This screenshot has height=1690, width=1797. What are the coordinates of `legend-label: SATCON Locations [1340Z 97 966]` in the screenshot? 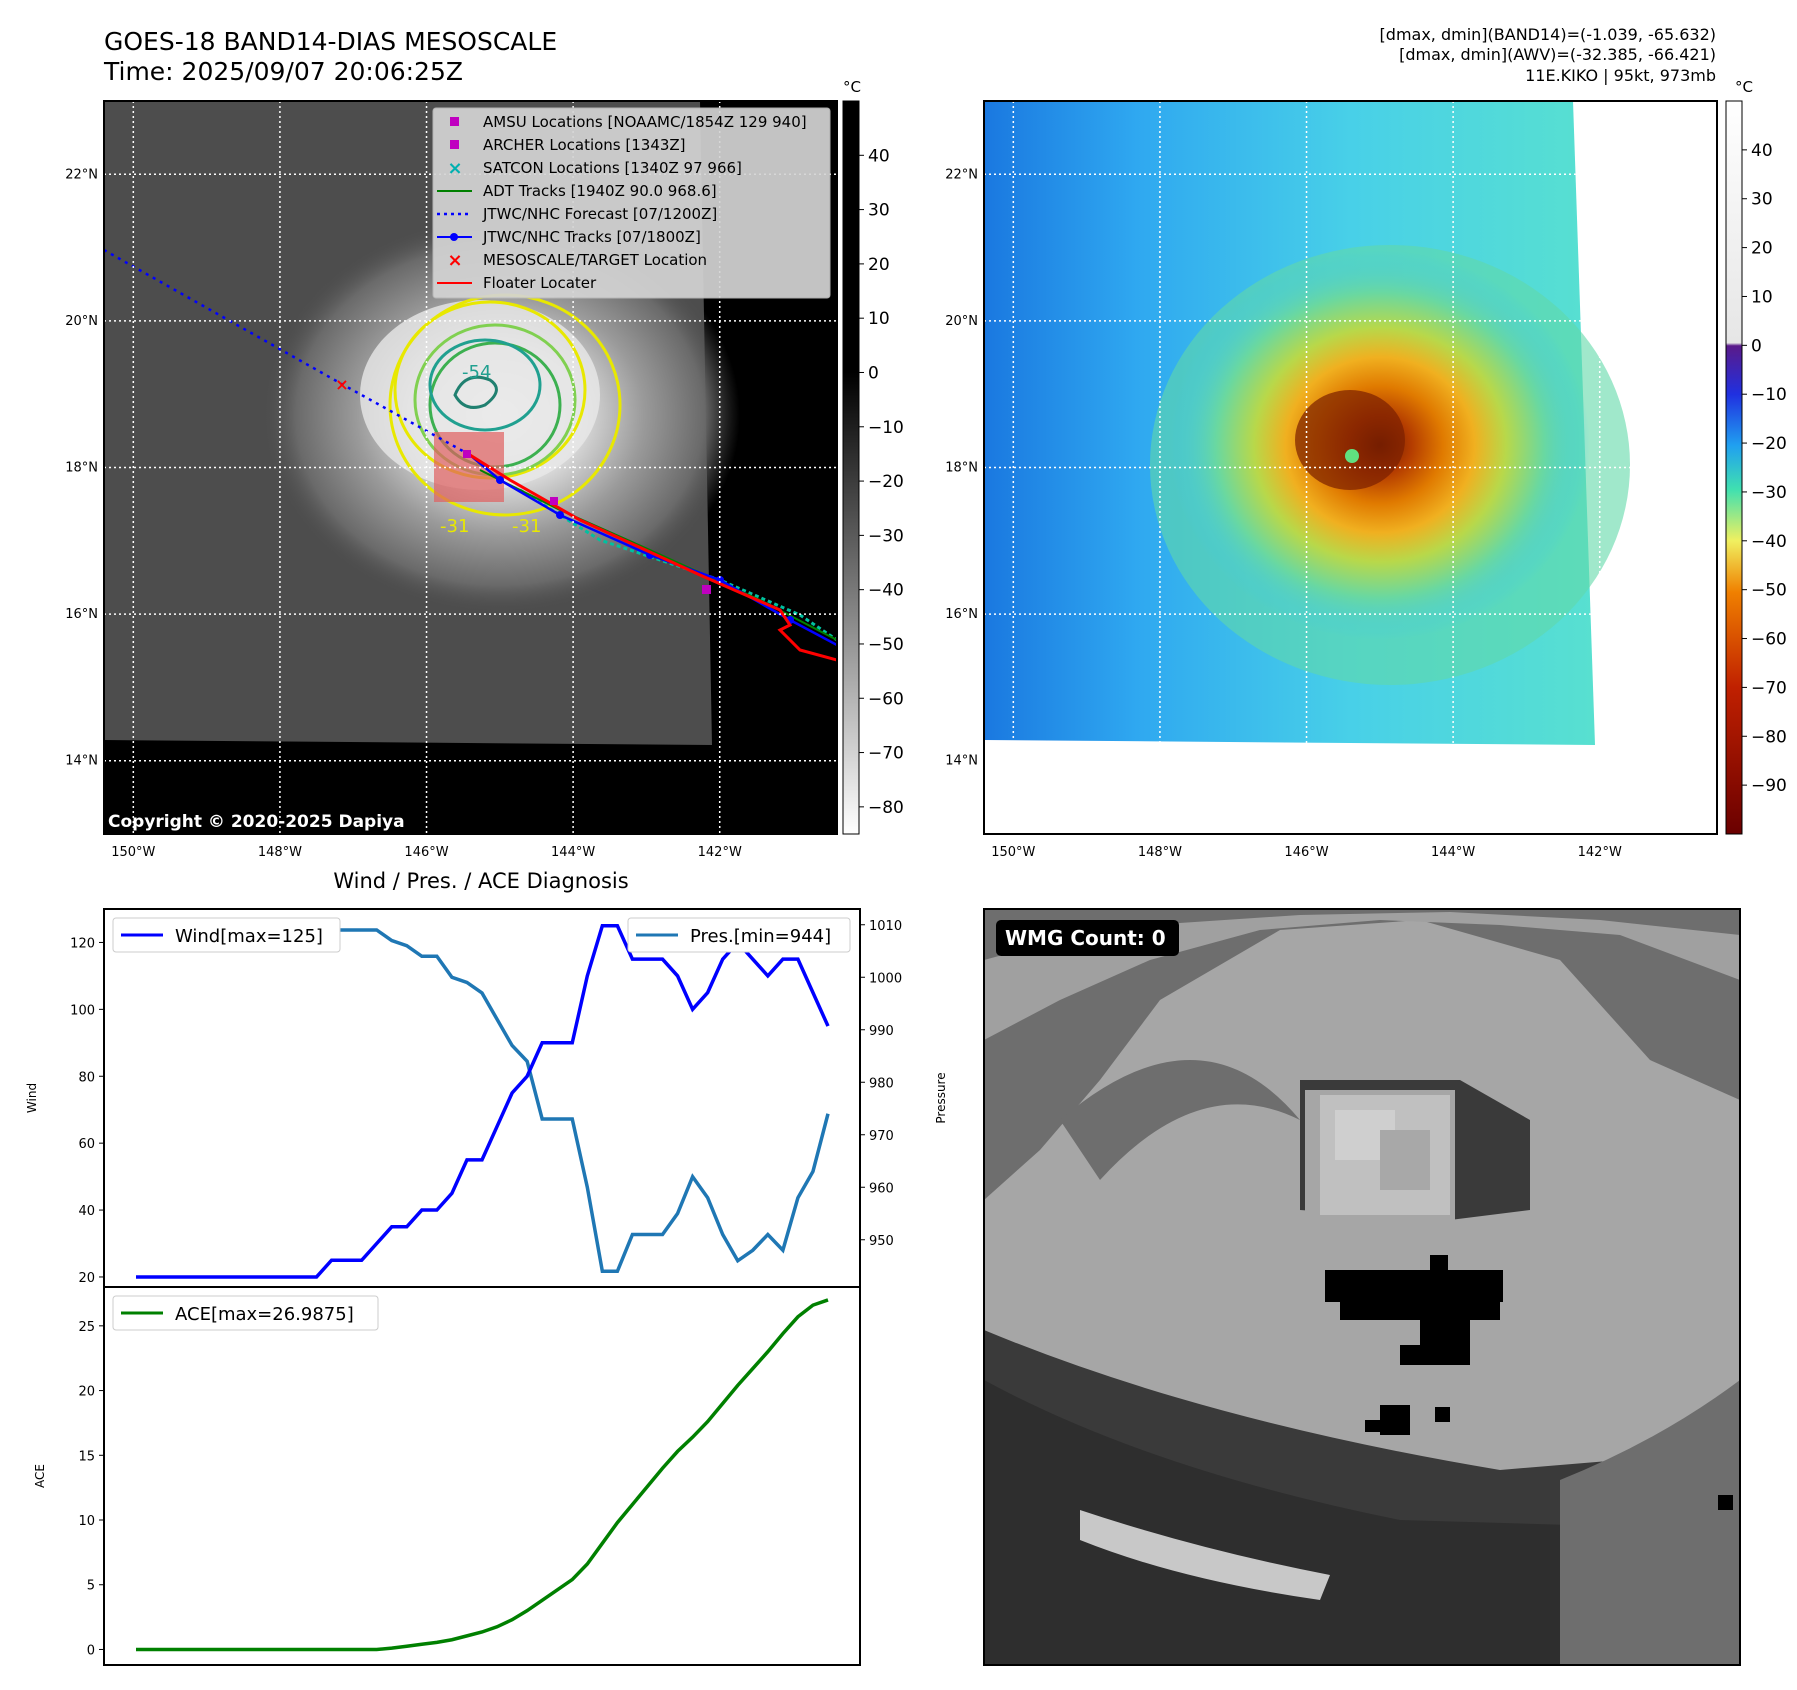 It's located at (612, 168).